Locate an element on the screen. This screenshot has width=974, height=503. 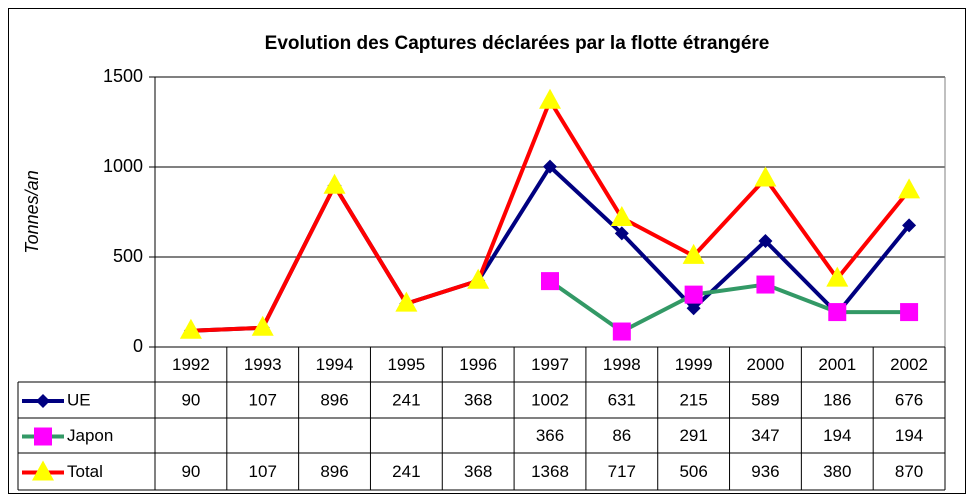
x-tick-label: 1994 is located at coordinates (335, 364).